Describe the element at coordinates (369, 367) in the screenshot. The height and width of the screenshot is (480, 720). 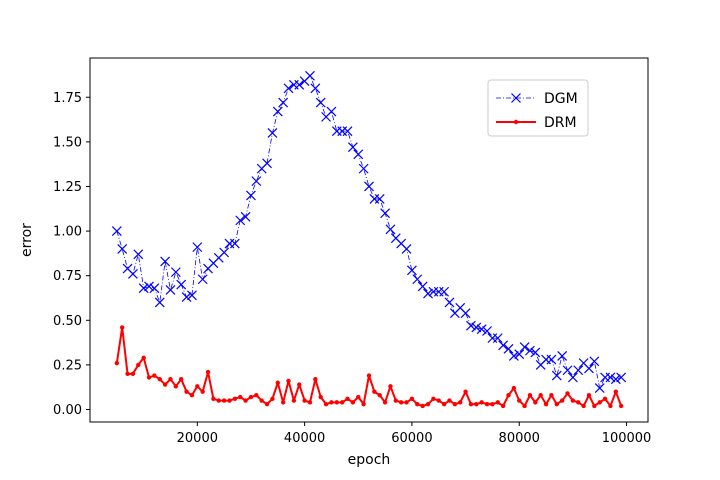
I see `series-drm` at that location.